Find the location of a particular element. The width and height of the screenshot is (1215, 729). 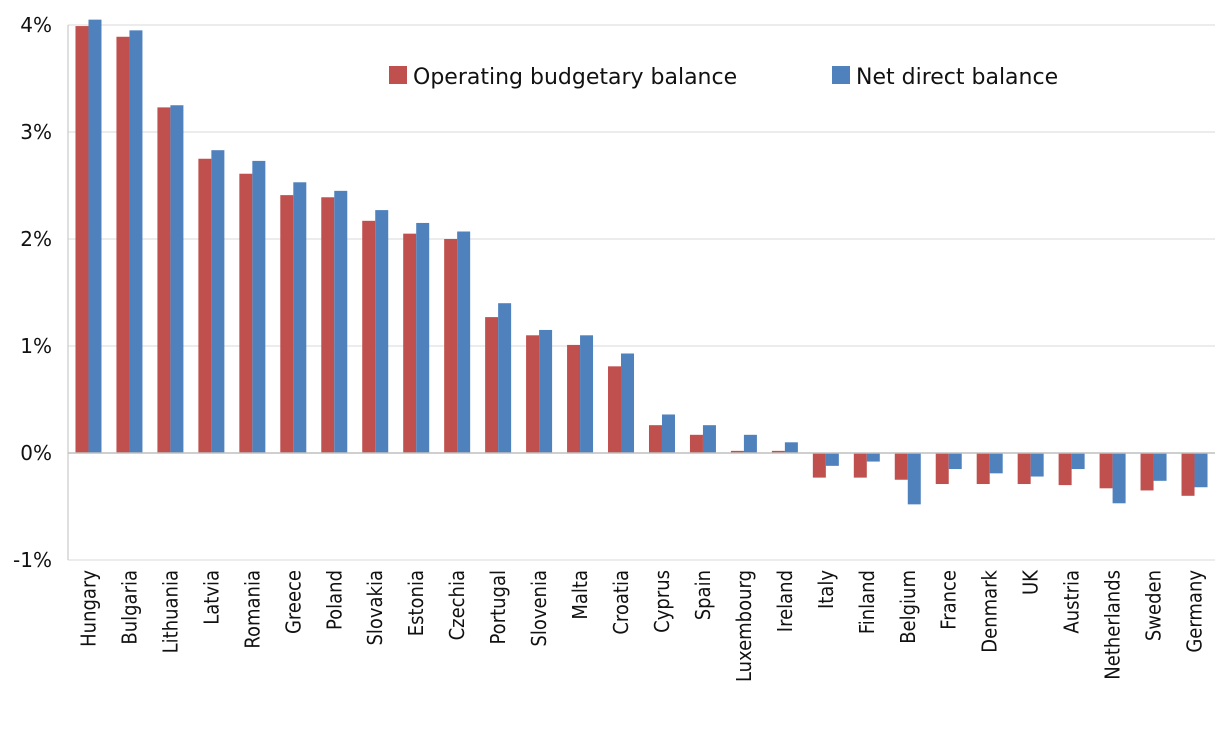

x-tick-label-france: France is located at coordinates (949, 600).